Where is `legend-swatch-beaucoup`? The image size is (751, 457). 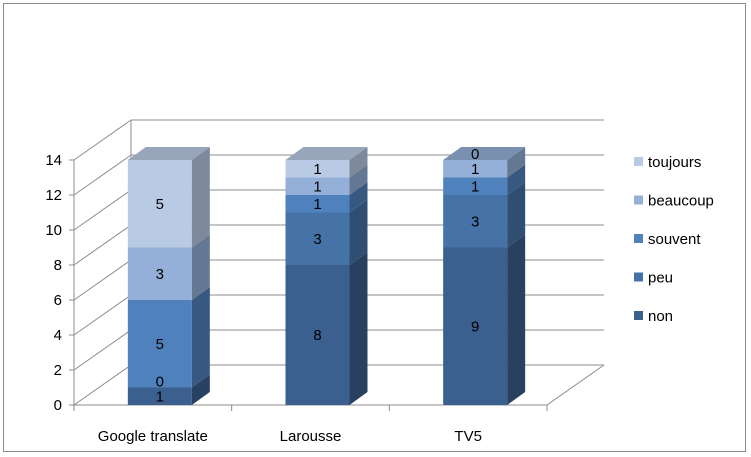 legend-swatch-beaucoup is located at coordinates (638, 200).